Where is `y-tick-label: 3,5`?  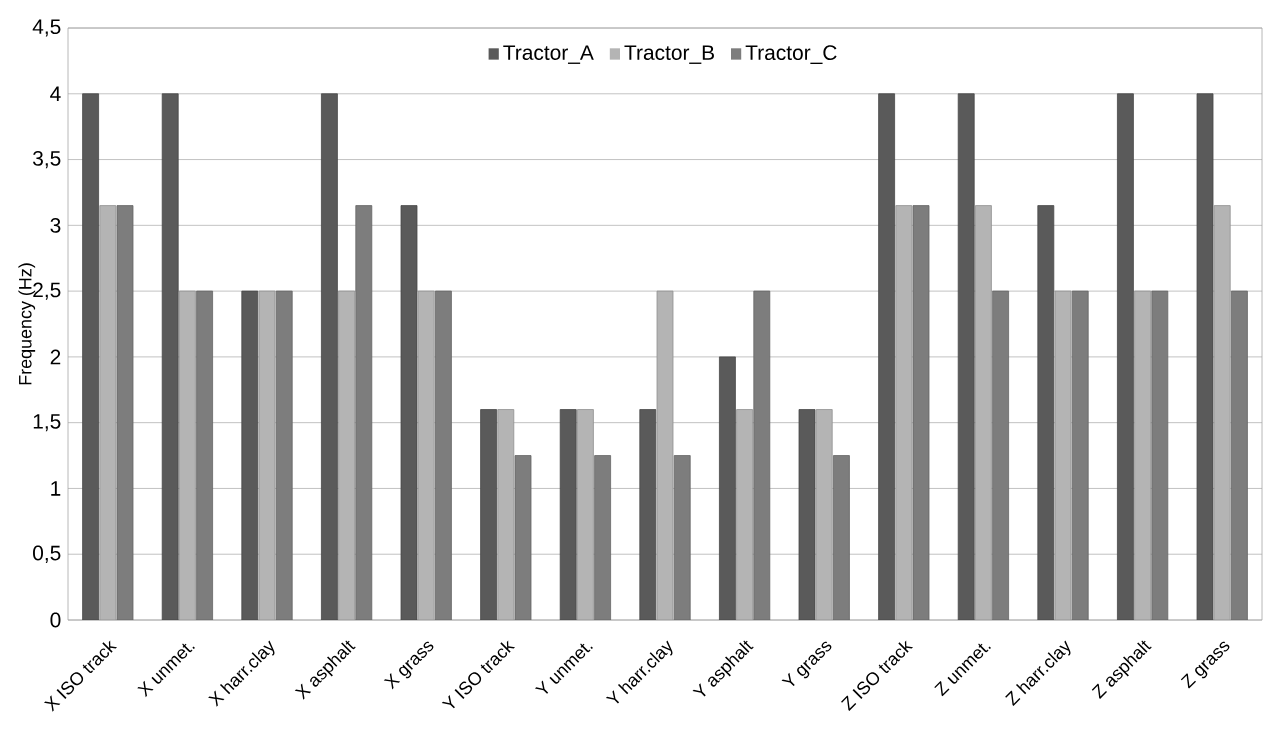 y-tick-label: 3,5 is located at coordinates (46, 159).